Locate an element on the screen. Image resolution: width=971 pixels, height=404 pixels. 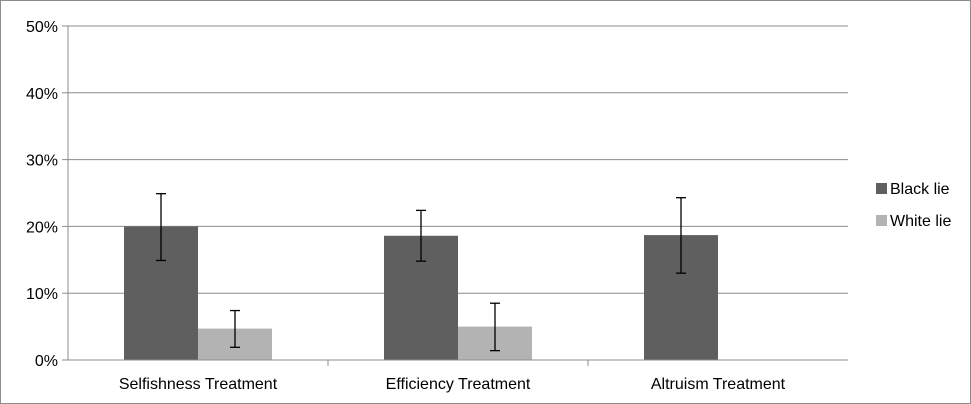
x-category-label: Altruism Treatment is located at coordinates (718, 384).